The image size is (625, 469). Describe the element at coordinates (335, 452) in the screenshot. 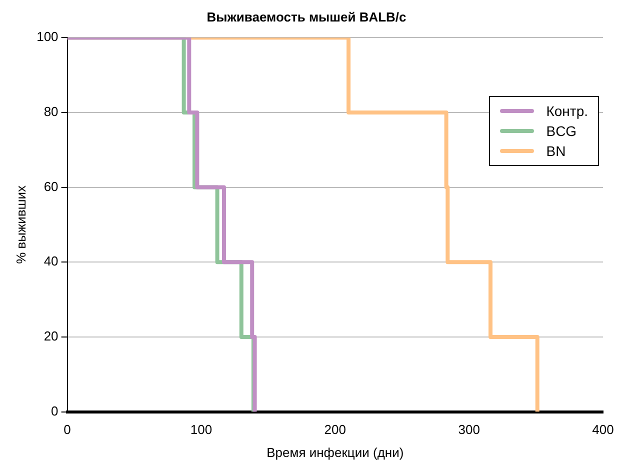

I see `x-axis-title: Время инфекции (дни)` at that location.